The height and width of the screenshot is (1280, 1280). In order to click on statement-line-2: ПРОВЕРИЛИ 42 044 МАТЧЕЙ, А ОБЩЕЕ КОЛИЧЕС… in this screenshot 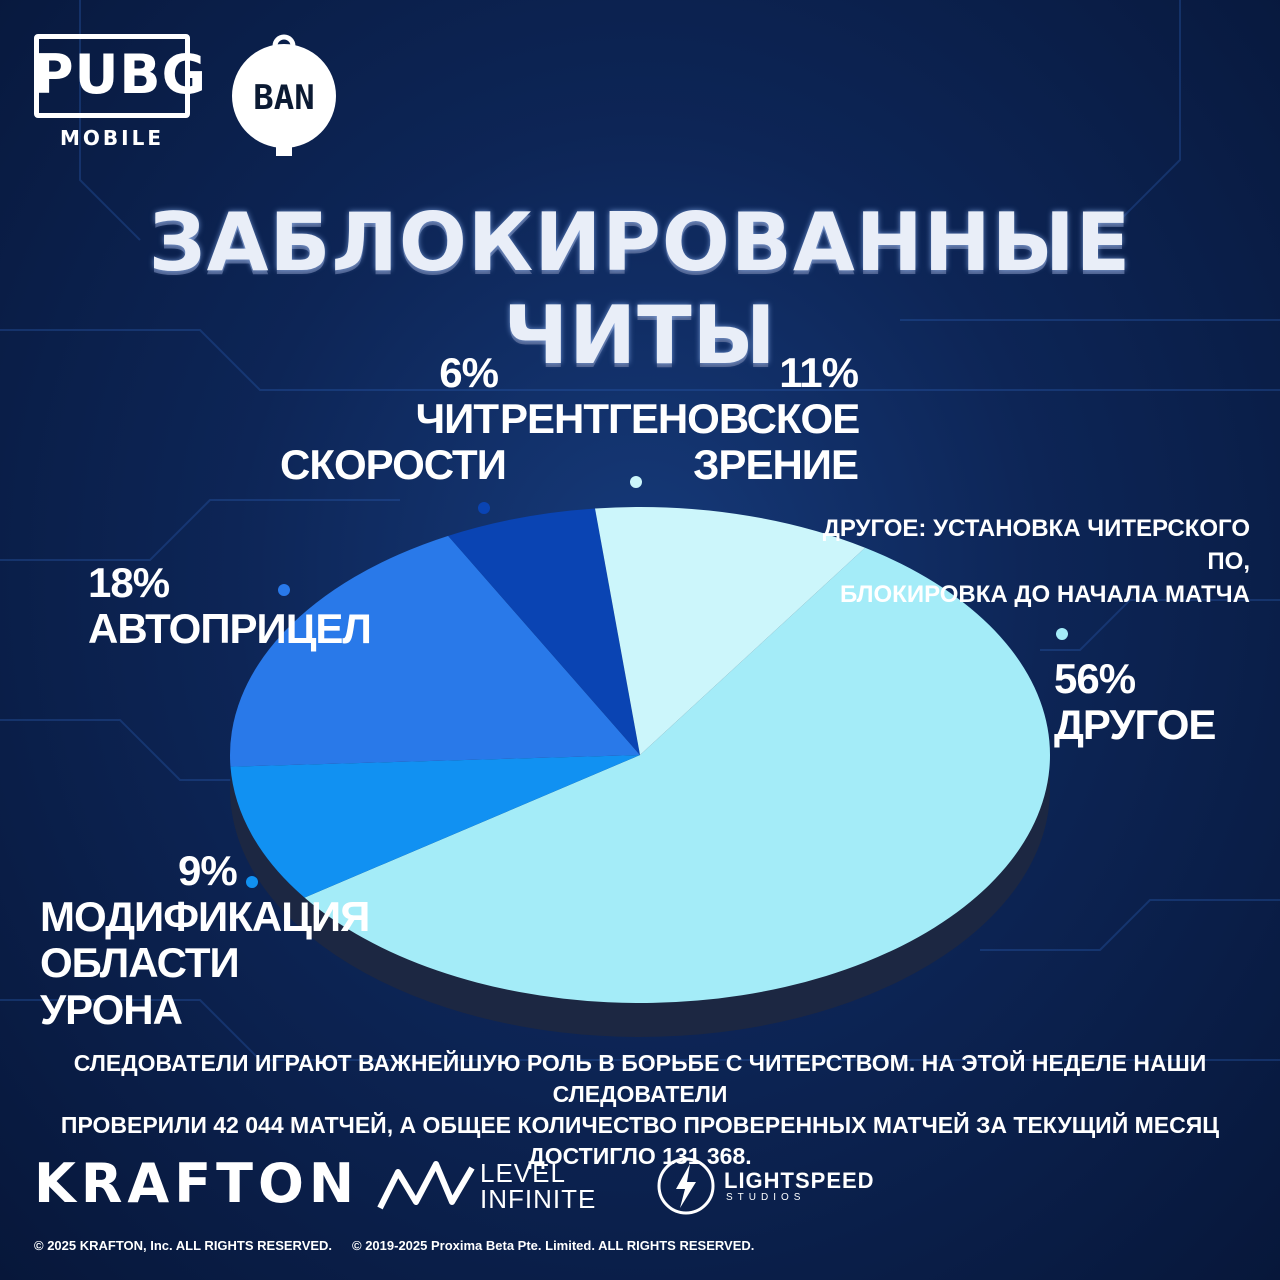, I will do `click(640, 1140)`.